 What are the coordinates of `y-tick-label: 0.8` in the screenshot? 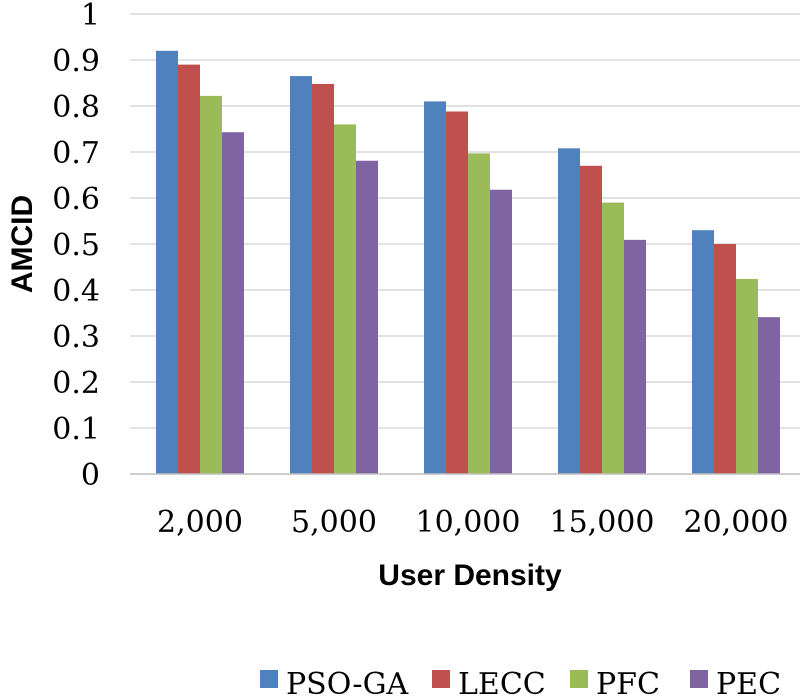 It's located at (76, 107).